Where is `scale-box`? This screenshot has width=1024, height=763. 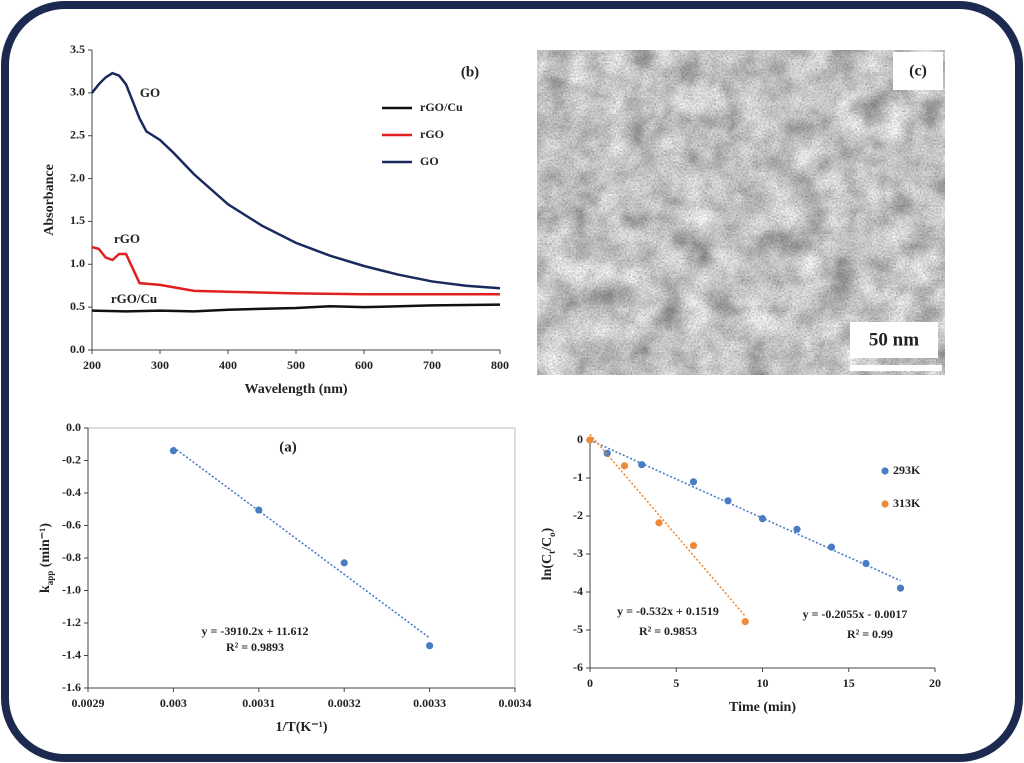
scale-box is located at coordinates (894, 340).